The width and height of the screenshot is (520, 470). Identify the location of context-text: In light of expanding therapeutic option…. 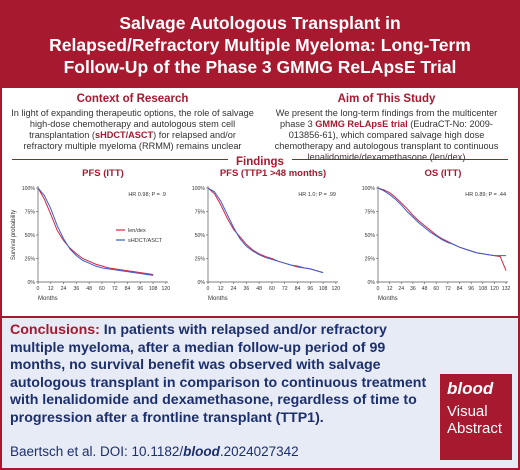
(132, 124).